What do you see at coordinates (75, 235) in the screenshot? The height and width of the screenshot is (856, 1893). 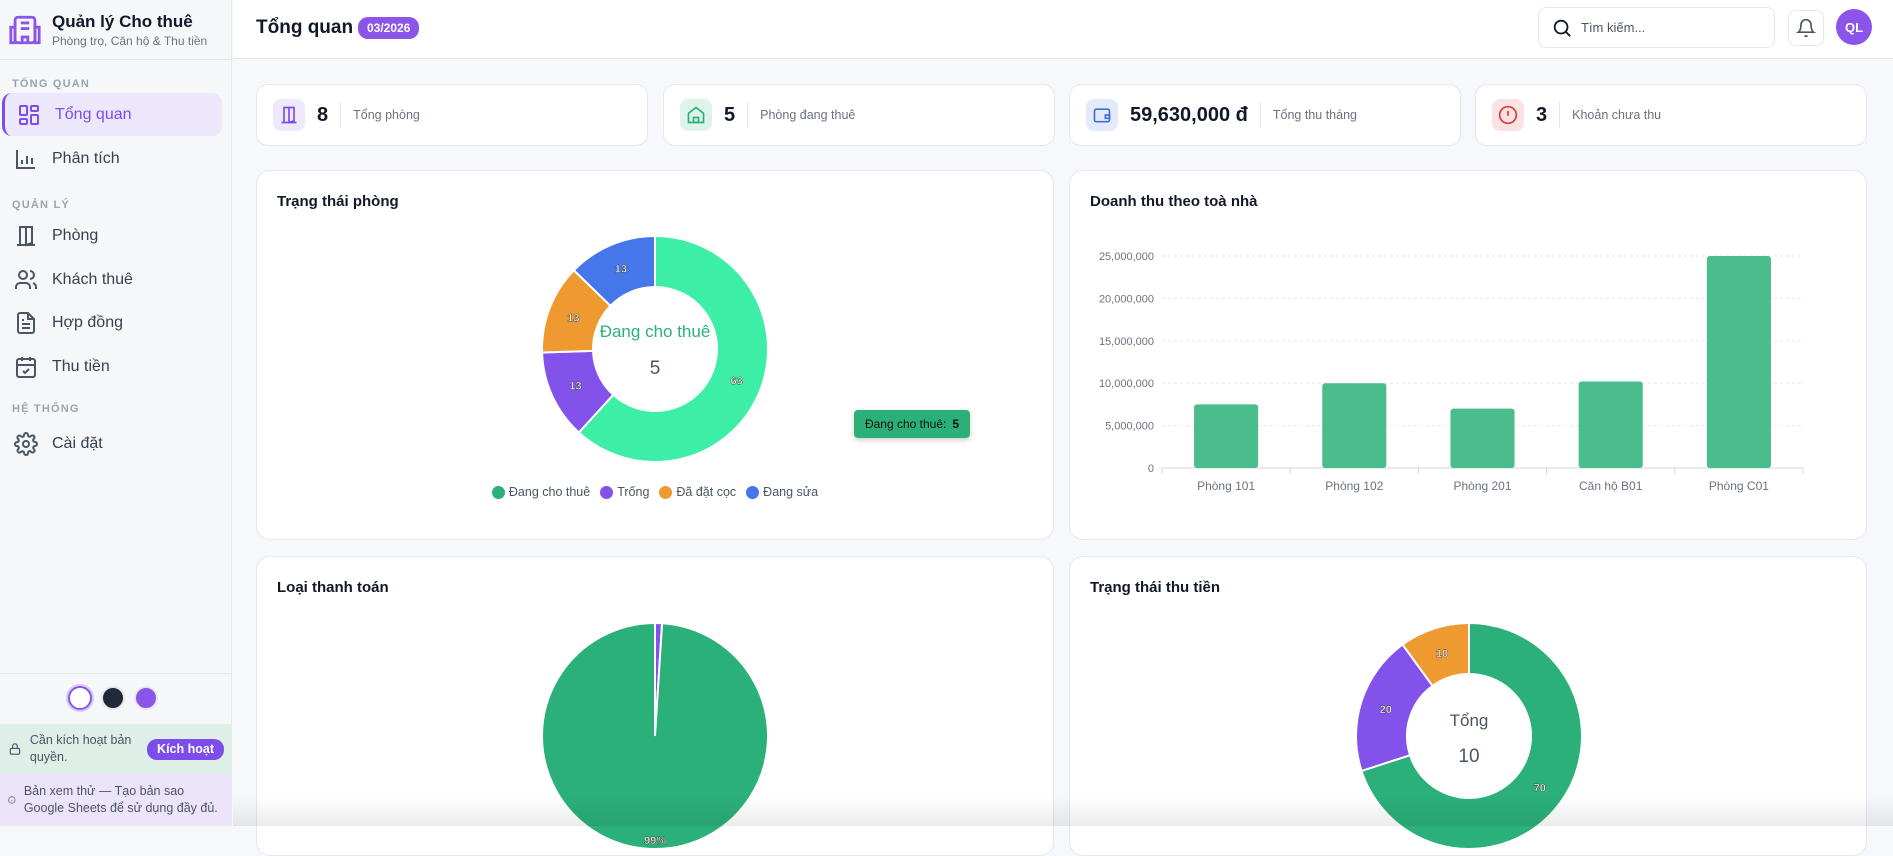 I see `sidebar-item-label: Phòng` at bounding box center [75, 235].